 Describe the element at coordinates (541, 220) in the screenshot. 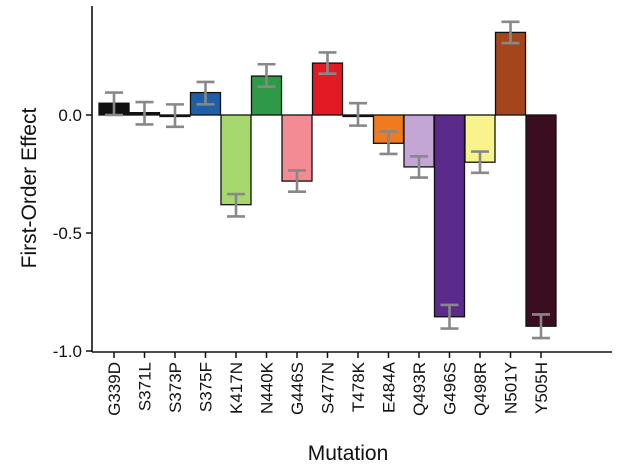

I see `bar-y505h` at that location.